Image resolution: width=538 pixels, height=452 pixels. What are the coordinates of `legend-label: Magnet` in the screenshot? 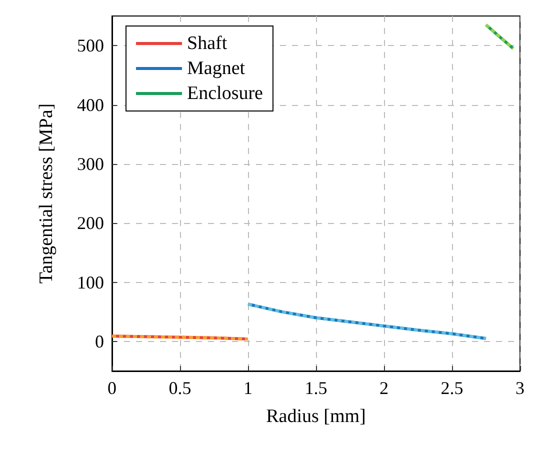 It's located at (216, 68).